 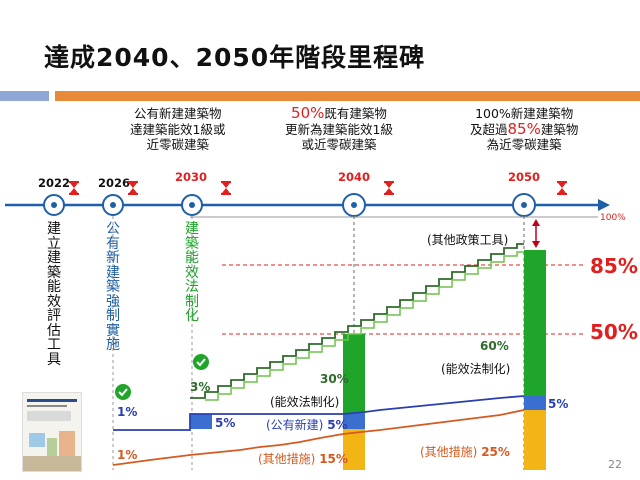 I want to click on bar-2040-orange, so click(x=354, y=449).